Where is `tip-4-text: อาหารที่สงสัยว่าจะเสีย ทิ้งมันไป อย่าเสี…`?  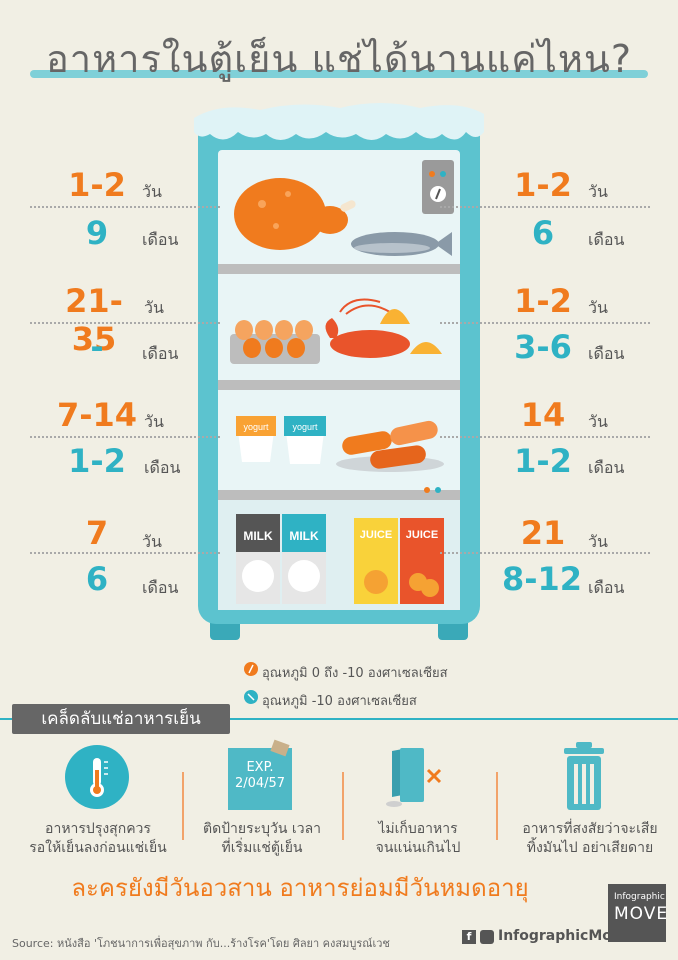
tip-4-text: อาหารที่สงสัยว่าจะเสีย ทิ้งมันไป อย่าเสี… is located at coordinates (590, 839).